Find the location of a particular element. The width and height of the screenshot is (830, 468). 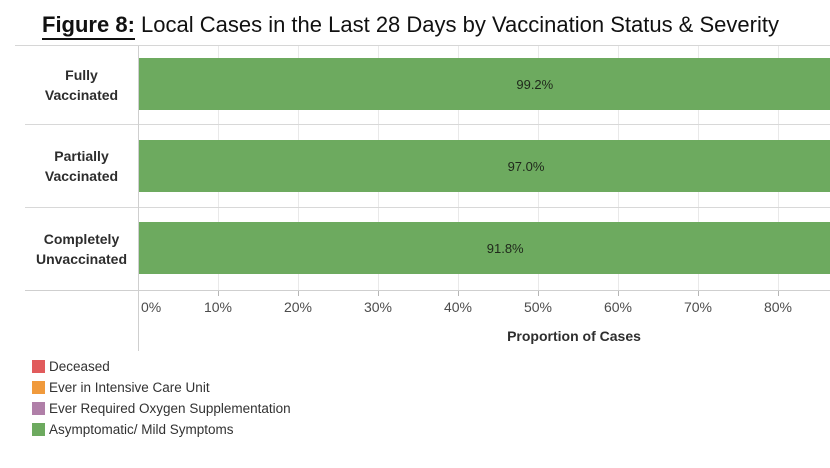

legend-swatch-asymptomatic is located at coordinates (38, 429).